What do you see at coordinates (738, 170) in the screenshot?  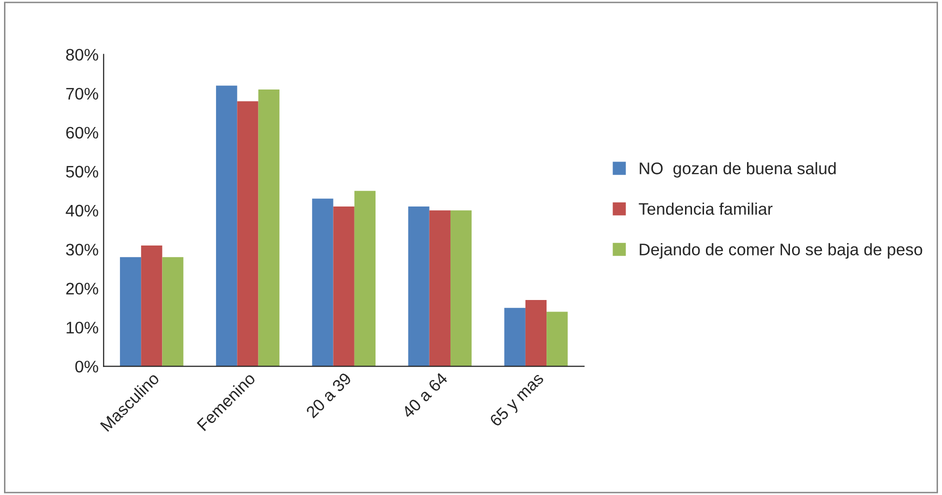 I see `legend-label: NO gozan de buena salud` at bounding box center [738, 170].